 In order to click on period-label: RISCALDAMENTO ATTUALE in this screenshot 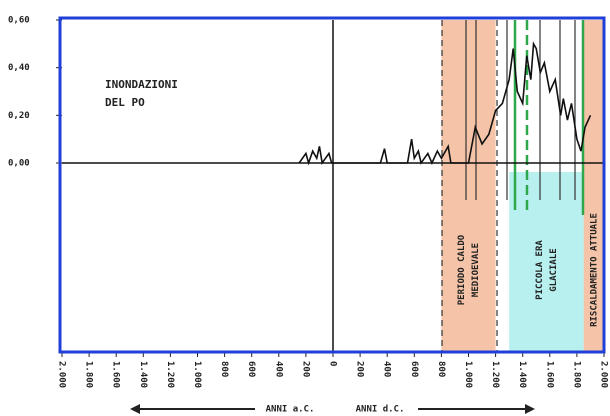, I will do `click(594, 270)`.